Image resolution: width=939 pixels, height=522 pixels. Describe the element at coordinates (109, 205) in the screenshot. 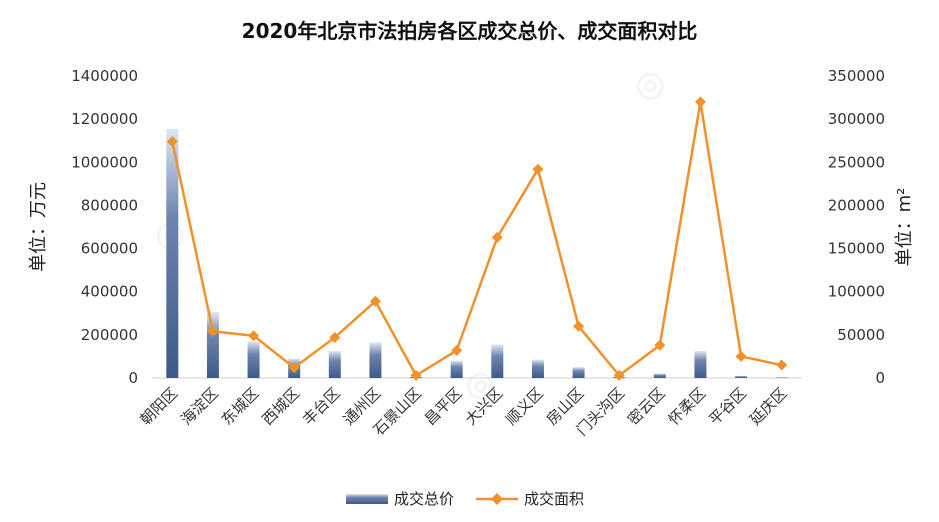

I see `left-tick-label: 800000` at that location.